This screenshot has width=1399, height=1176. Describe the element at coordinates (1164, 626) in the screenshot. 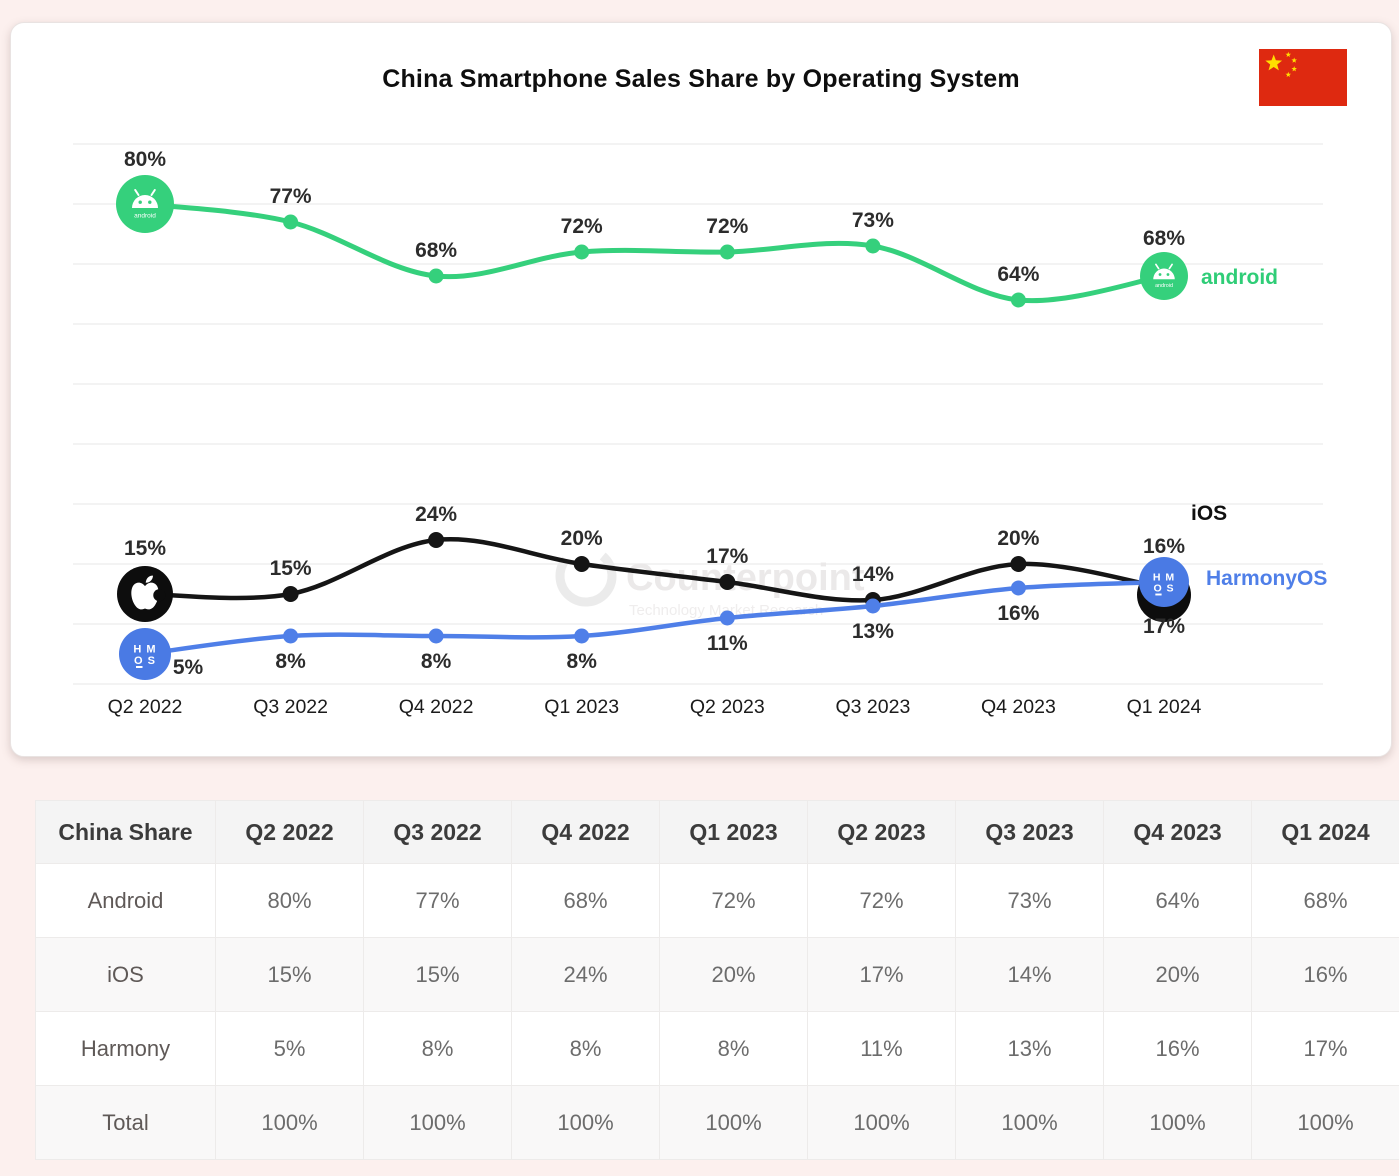

I see `value-label: 17%` at that location.